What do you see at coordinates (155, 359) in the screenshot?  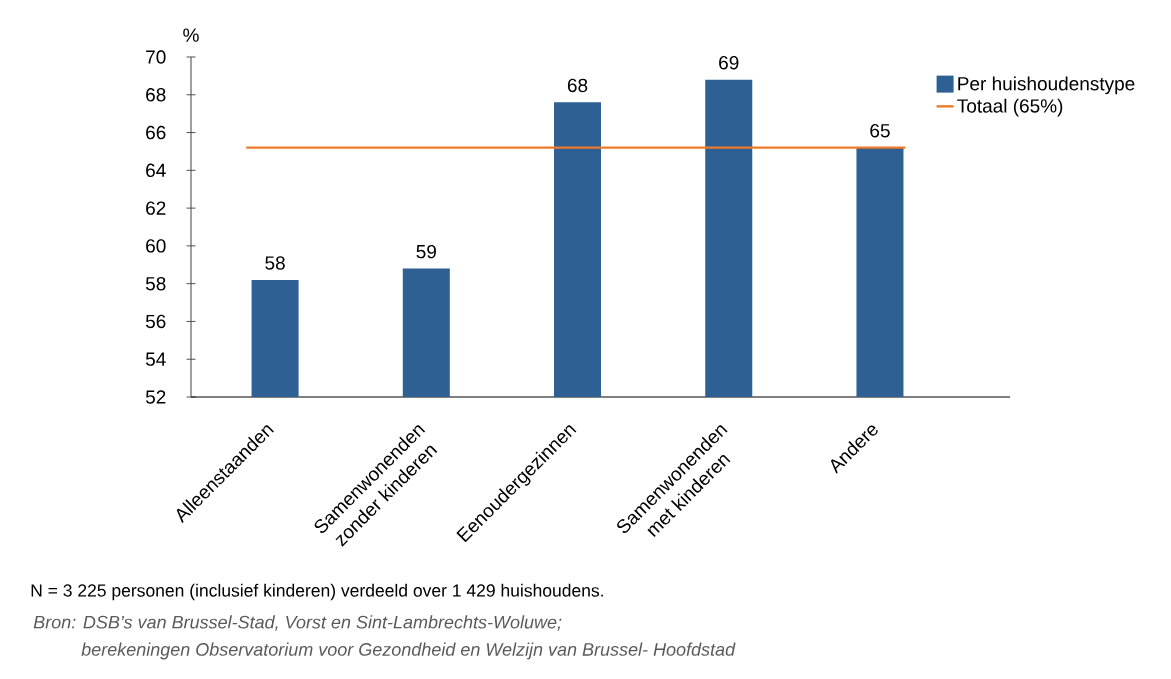 I see `y-tick-label: 54` at bounding box center [155, 359].